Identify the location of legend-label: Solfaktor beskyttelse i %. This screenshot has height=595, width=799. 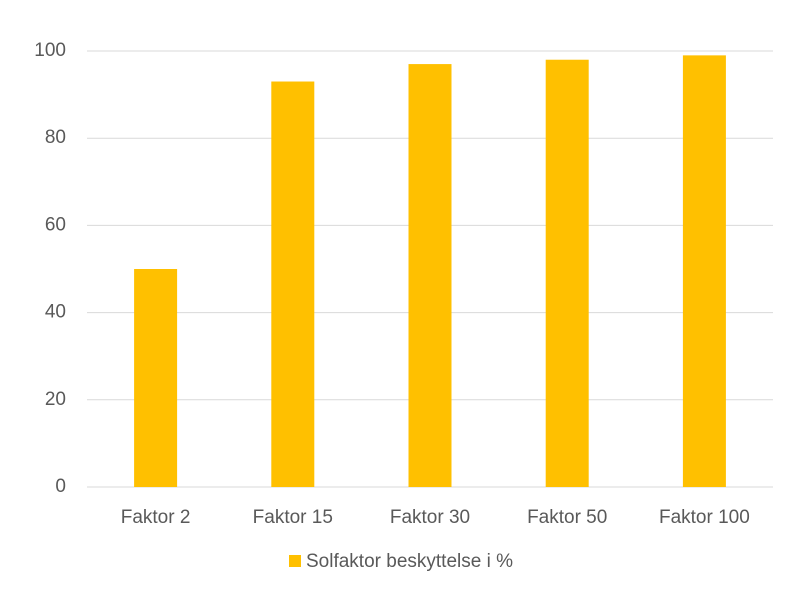
(409, 561).